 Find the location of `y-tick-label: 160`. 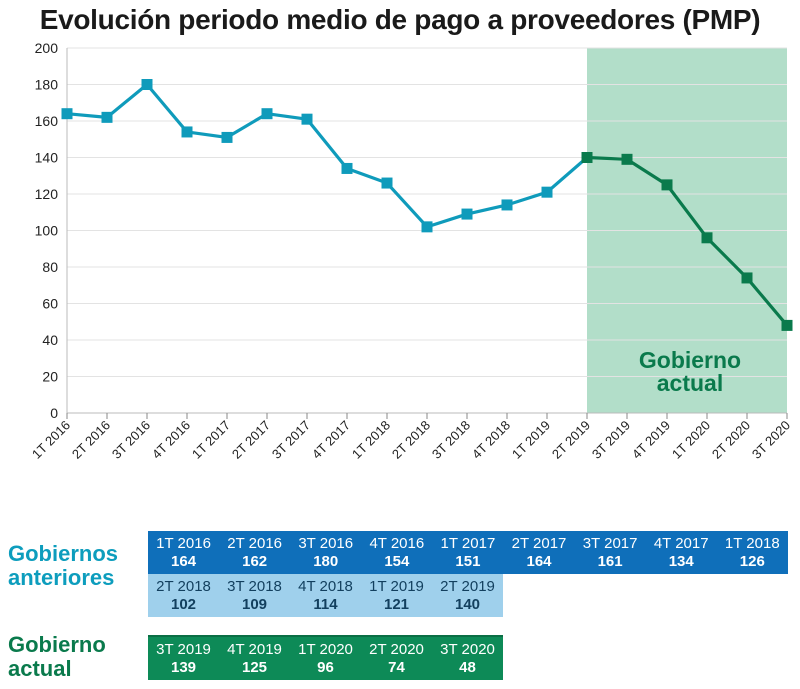

y-tick-label: 160 is located at coordinates (47, 121).